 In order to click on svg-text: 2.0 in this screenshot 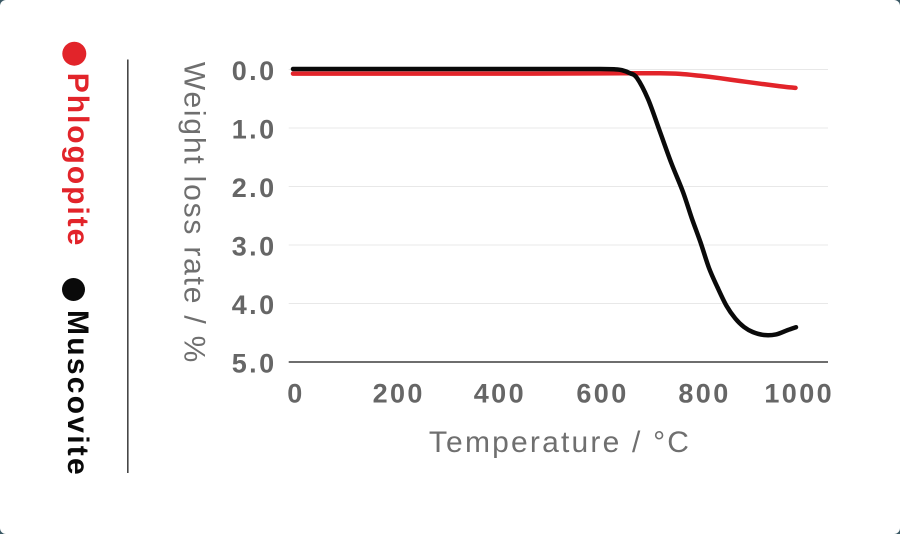, I will do `click(254, 188)`.